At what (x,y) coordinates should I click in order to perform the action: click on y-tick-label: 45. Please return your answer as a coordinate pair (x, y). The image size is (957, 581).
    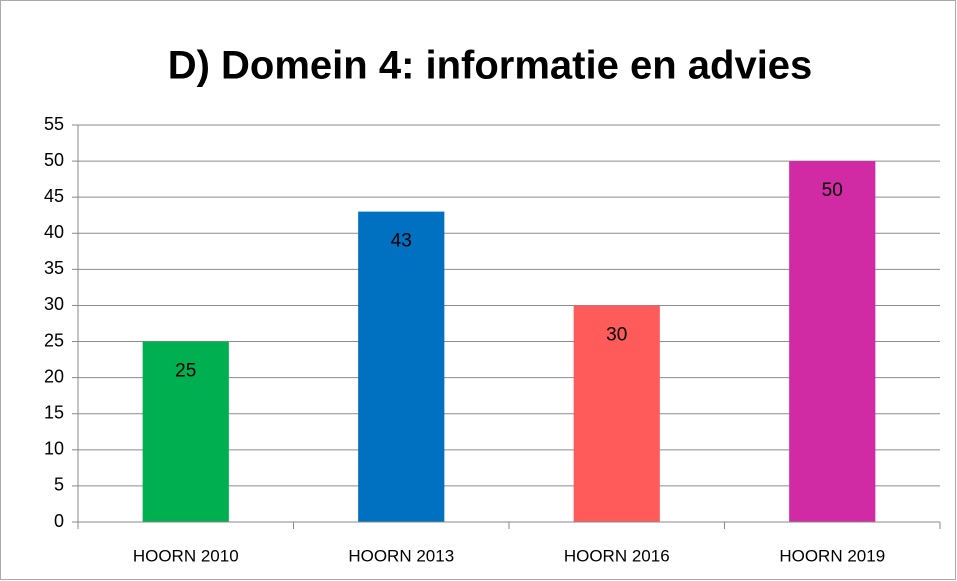
    Looking at the image, I should click on (54, 196).